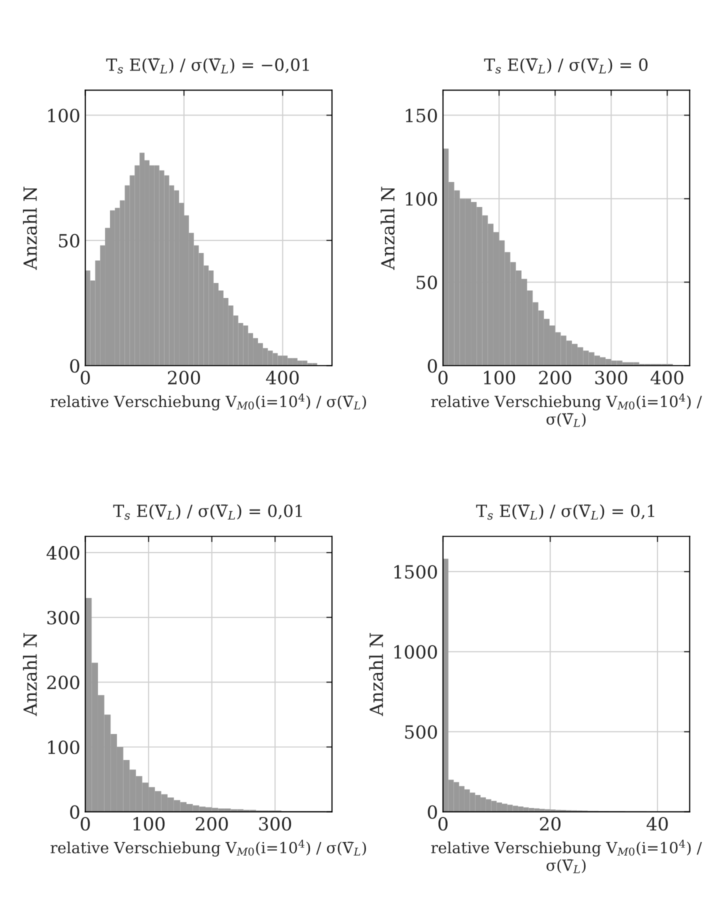 The image size is (711, 902). I want to click on y-tick-label: 400, so click(63, 553).